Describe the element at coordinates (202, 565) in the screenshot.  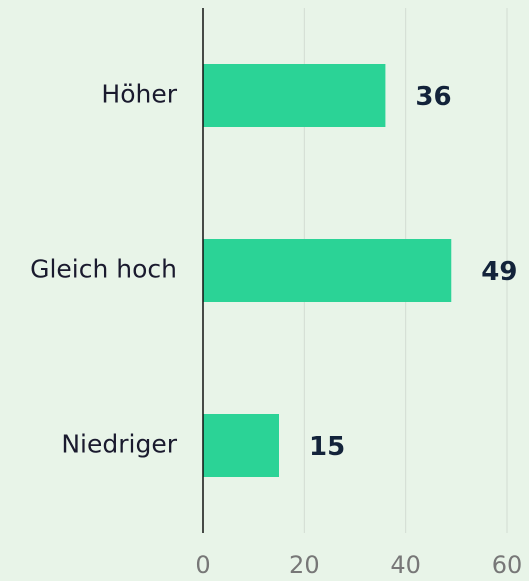
I see `x-tick-label: 0` at that location.